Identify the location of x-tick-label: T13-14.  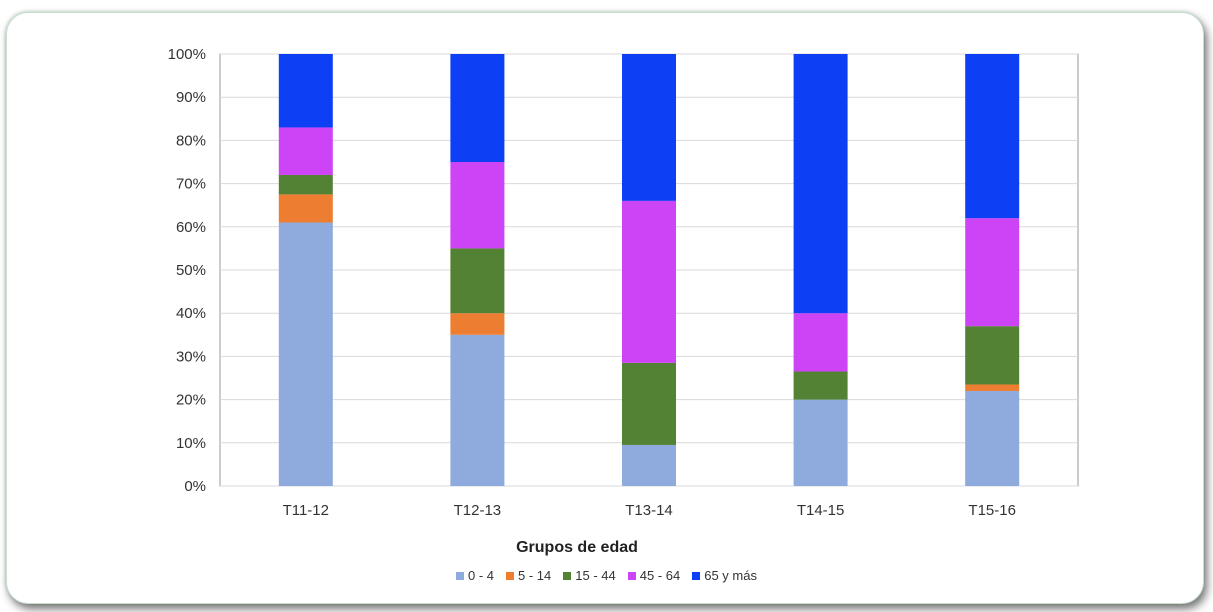
(649, 510).